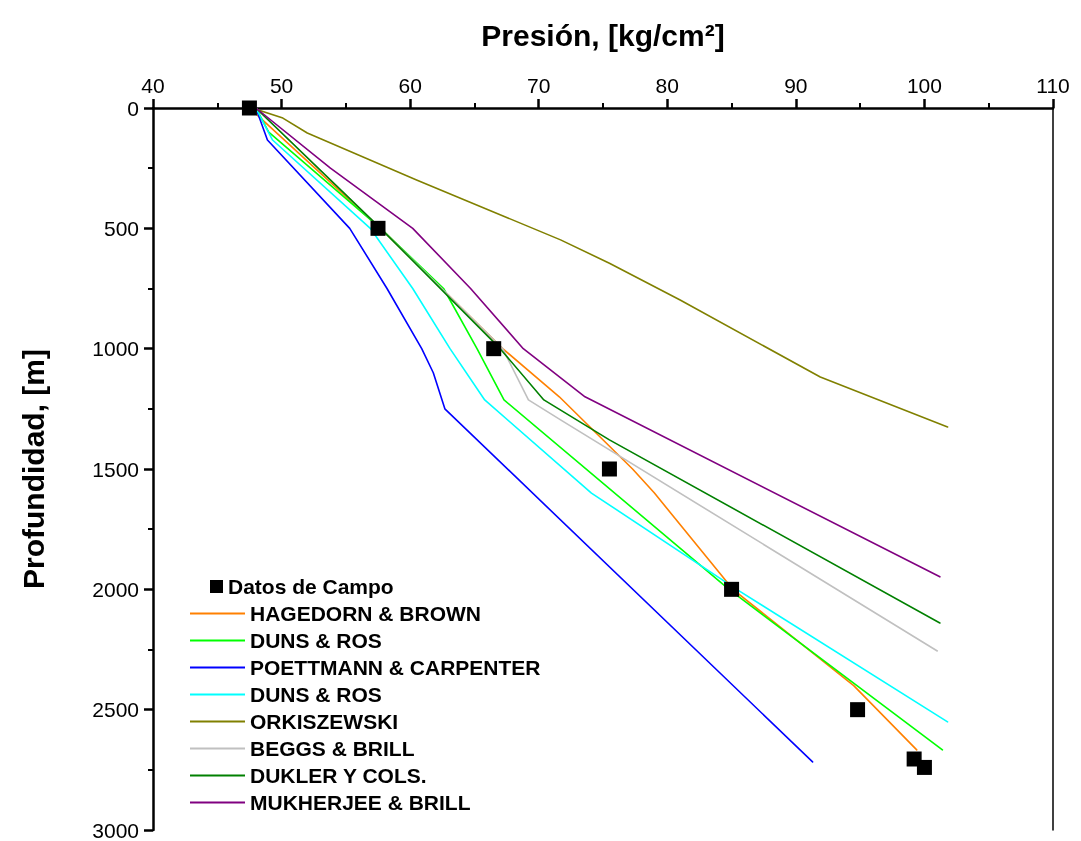  What do you see at coordinates (1053, 85) in the screenshot?
I see `x-tick-label: 110` at bounding box center [1053, 85].